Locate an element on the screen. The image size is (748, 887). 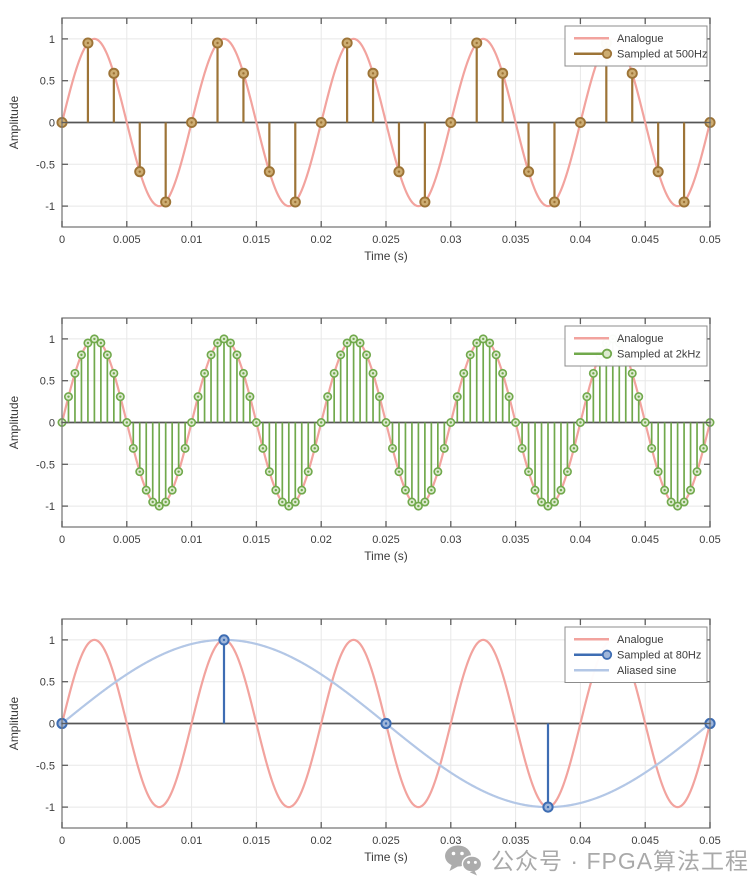
legend: Analogue Sampled at 500Hz is located at coordinates (636, 46).